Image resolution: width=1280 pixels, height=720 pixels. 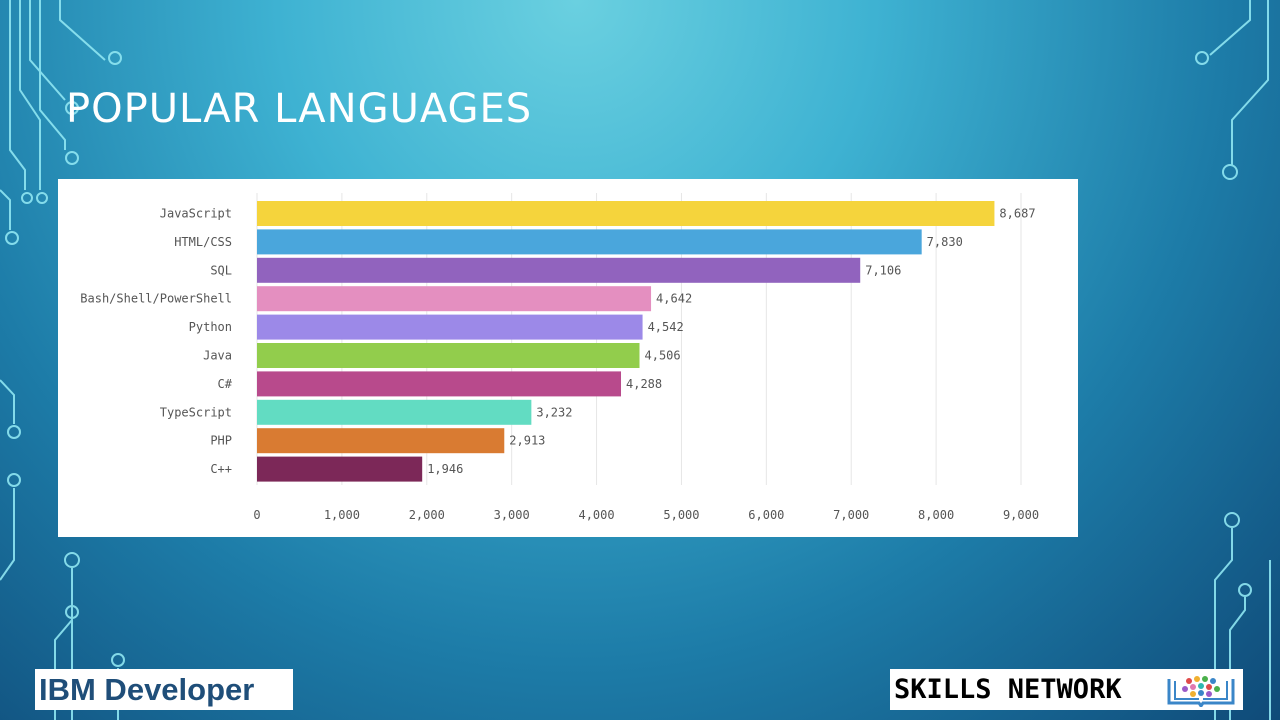 What do you see at coordinates (596, 515) in the screenshot?
I see `x-tick-label: 4,000` at bounding box center [596, 515].